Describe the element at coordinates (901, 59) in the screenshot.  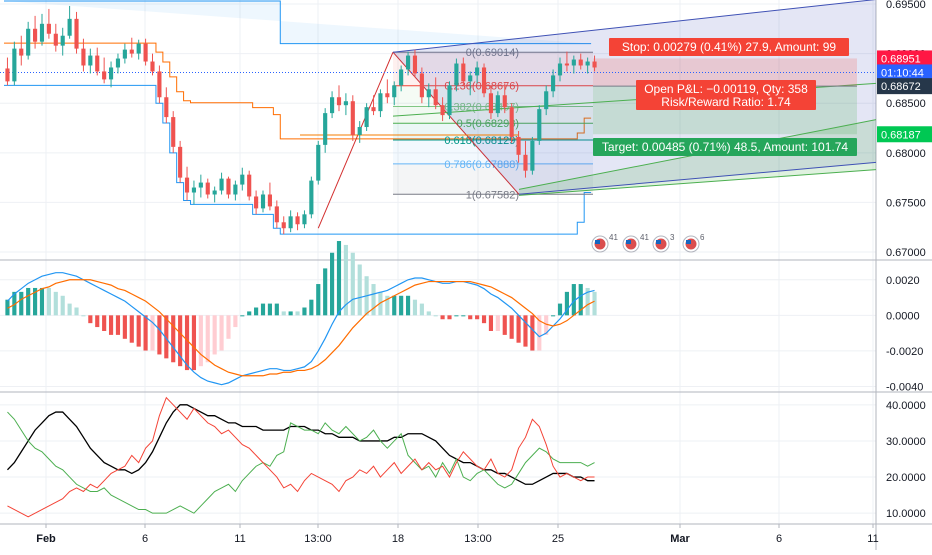
I see `price-tag-text: 0.68951` at that location.